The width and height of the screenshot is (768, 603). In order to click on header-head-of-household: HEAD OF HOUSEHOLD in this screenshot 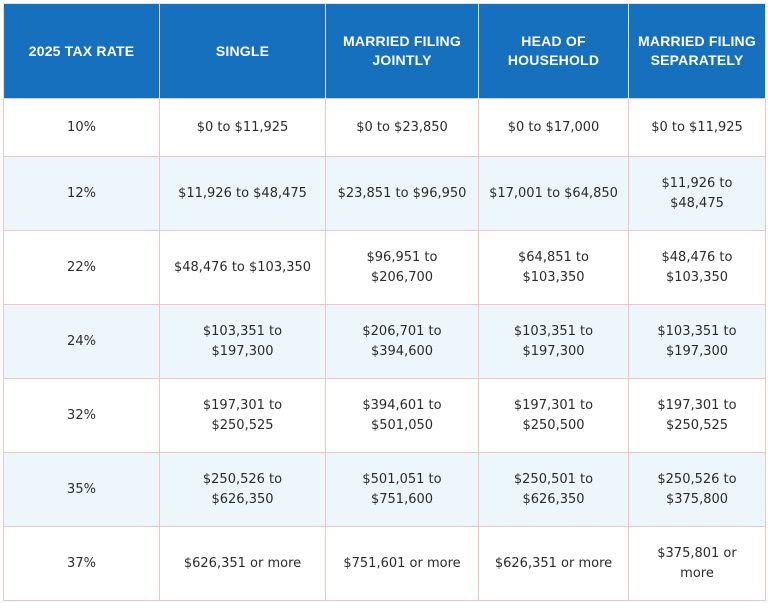, I will do `click(553, 51)`.